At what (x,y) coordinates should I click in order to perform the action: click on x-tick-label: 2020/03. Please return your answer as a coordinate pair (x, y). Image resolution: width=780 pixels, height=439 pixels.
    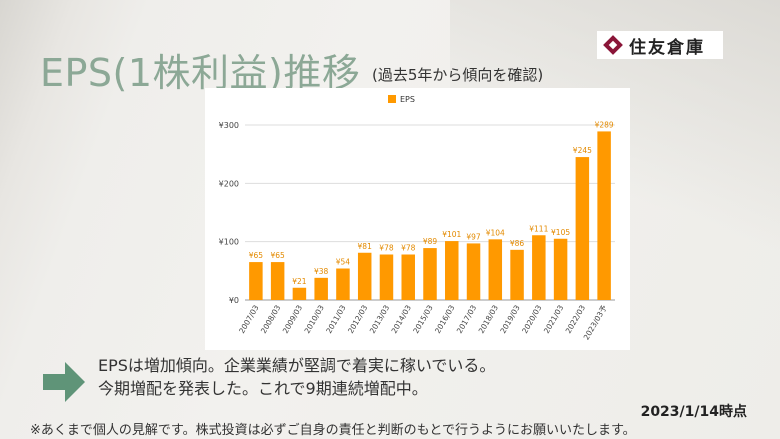
    Looking at the image, I should click on (531, 319).